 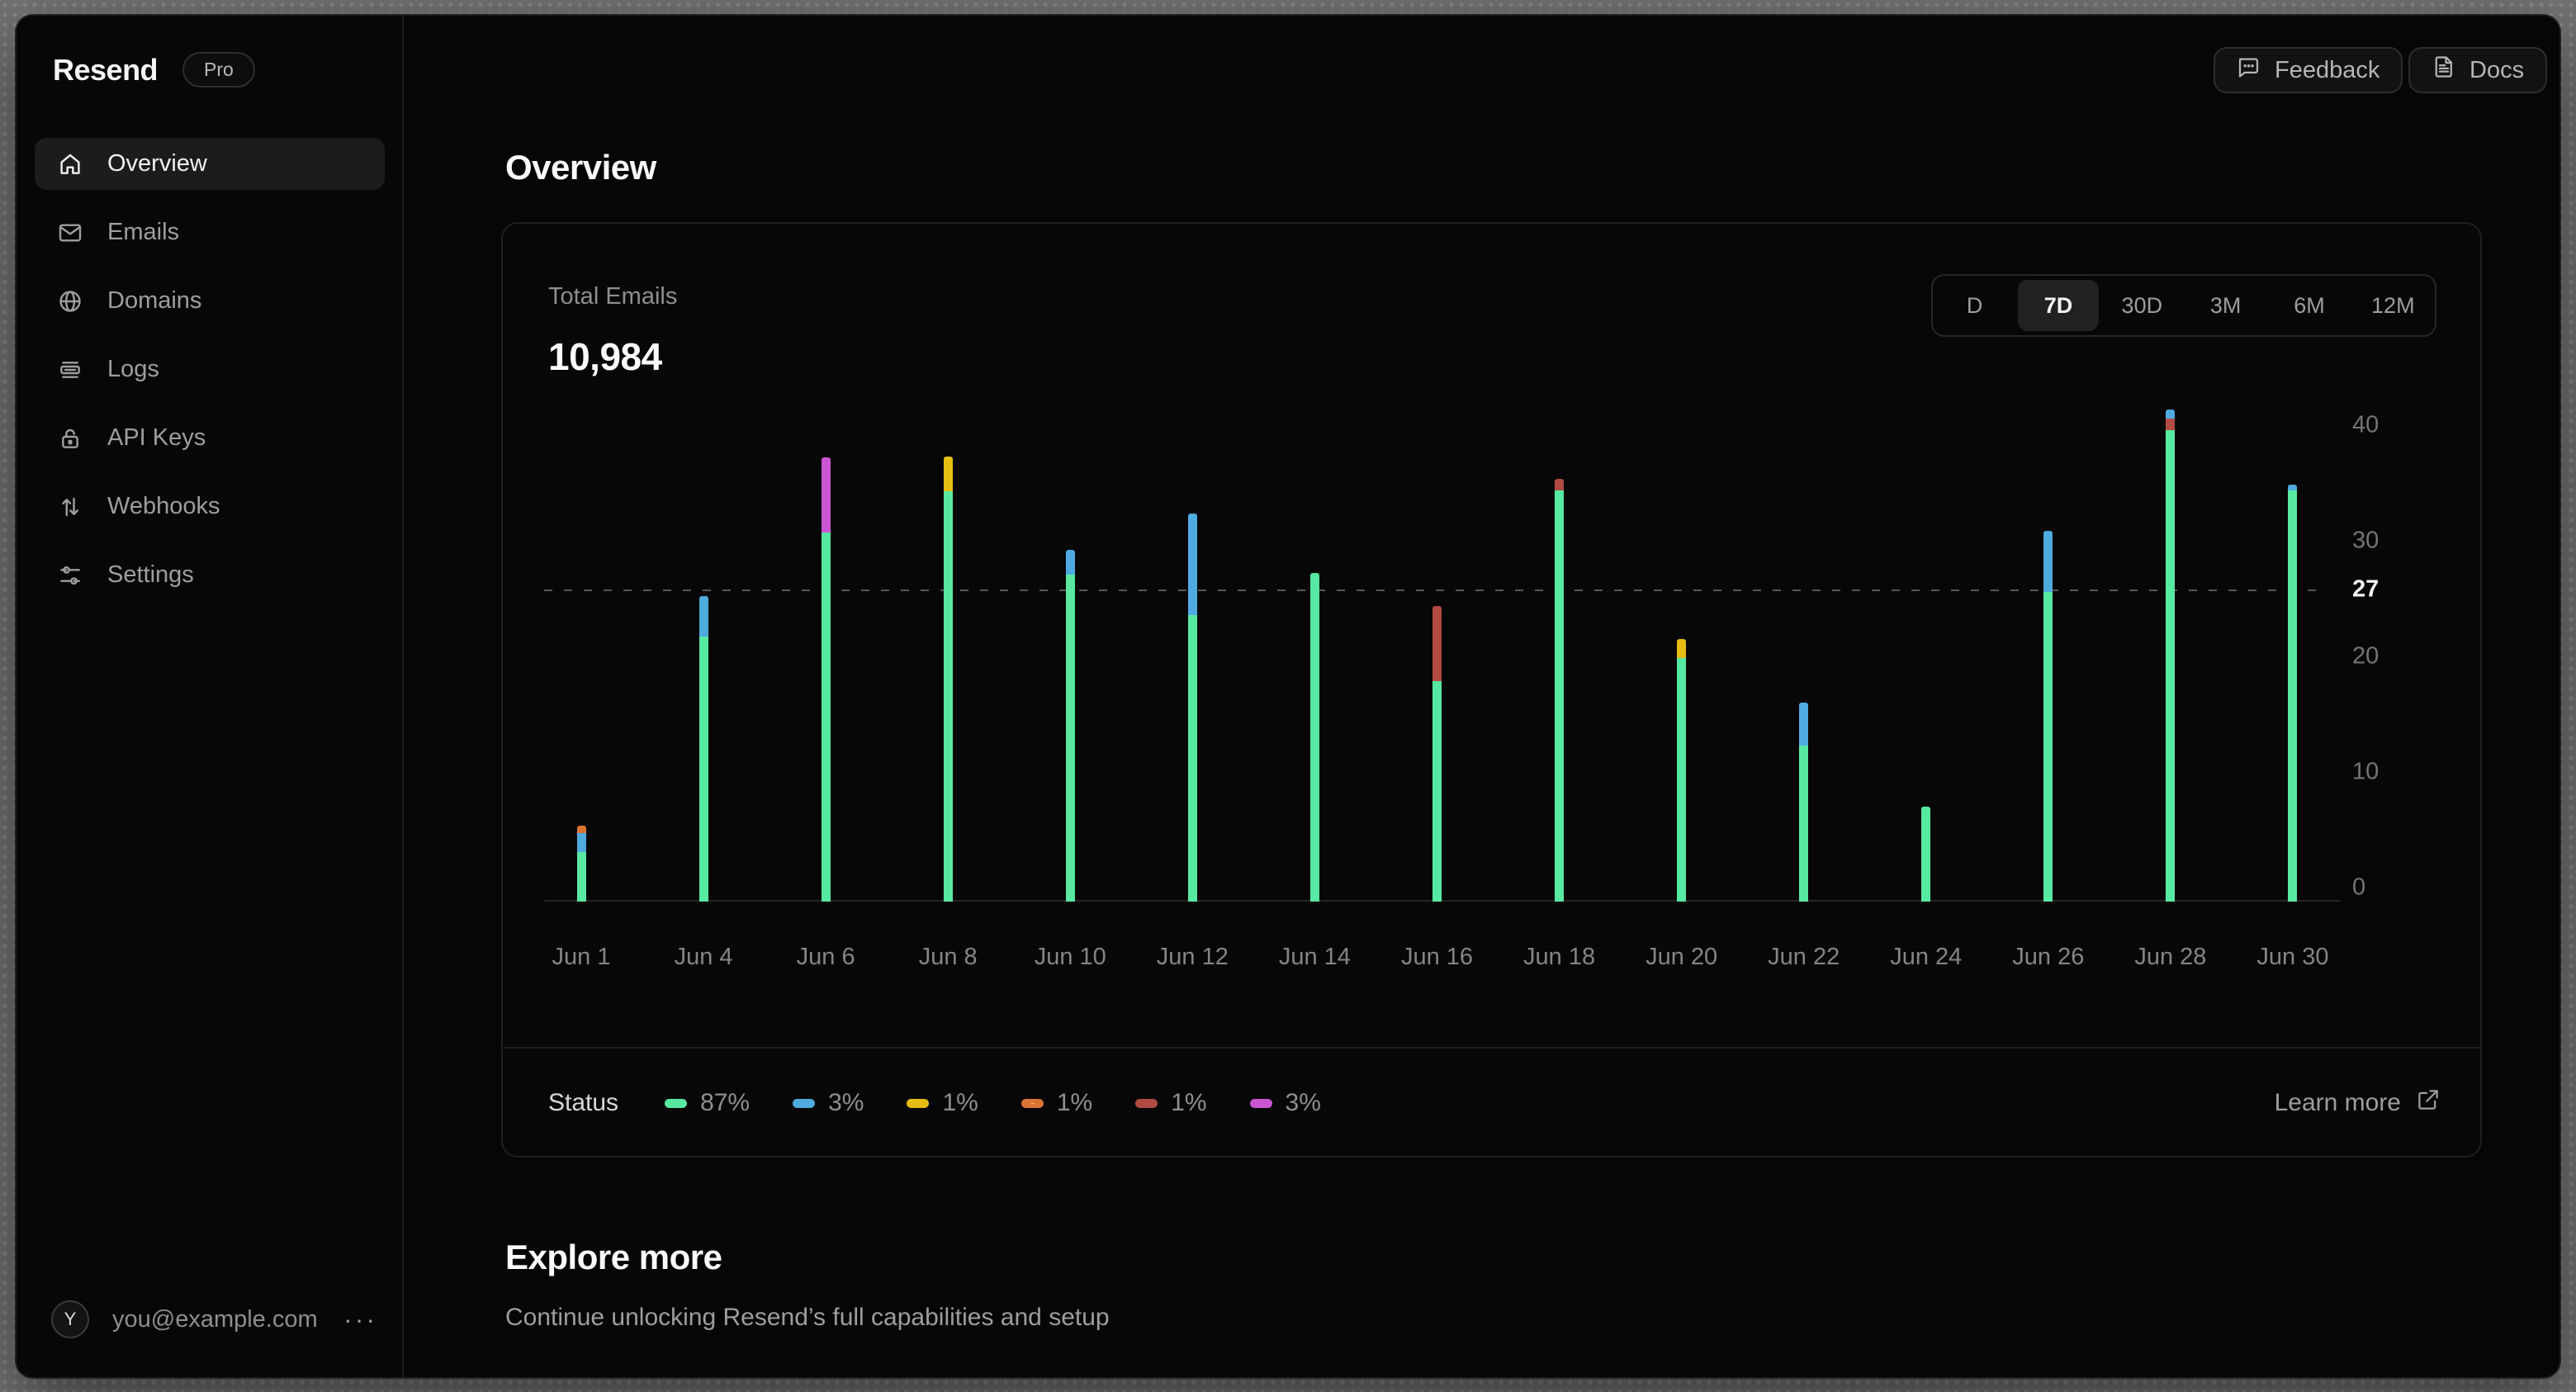 What do you see at coordinates (210, 301) in the screenshot?
I see `sidebar-item-domains: Domains` at bounding box center [210, 301].